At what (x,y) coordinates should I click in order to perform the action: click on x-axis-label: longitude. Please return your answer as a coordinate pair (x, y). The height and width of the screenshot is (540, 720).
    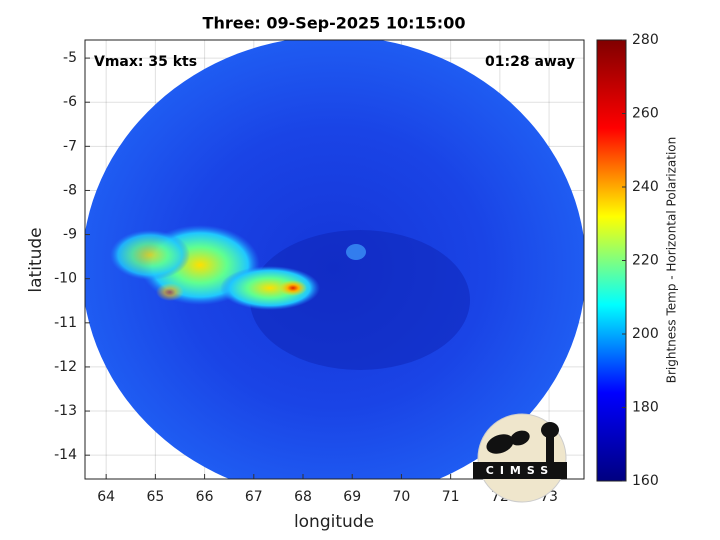
    Looking at the image, I should click on (334, 522).